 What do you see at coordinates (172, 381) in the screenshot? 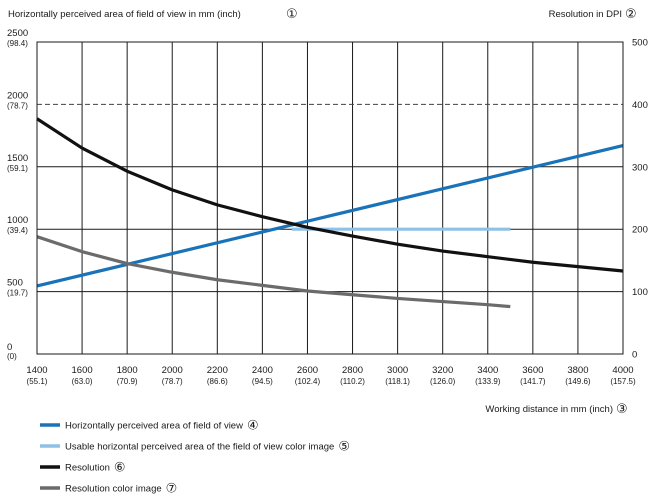
I see `x-tick-sublabel: (78.7)` at bounding box center [172, 381].